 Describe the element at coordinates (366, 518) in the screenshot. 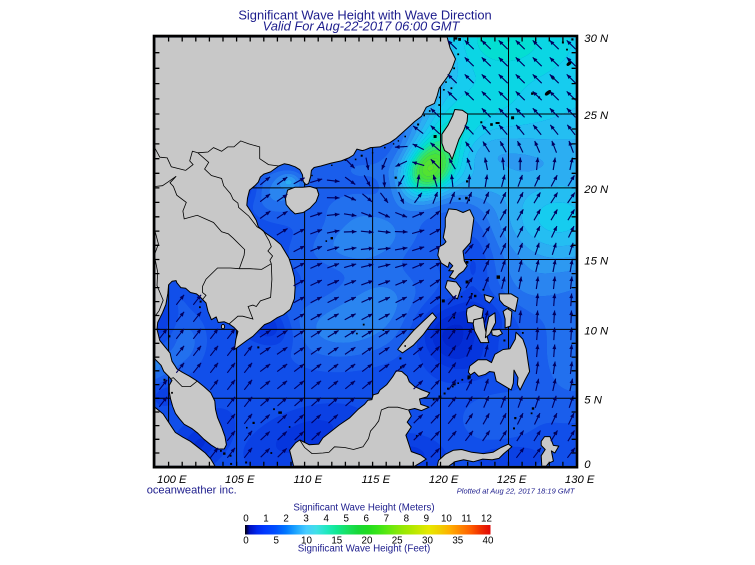

I see `svg-text: 6` at that location.